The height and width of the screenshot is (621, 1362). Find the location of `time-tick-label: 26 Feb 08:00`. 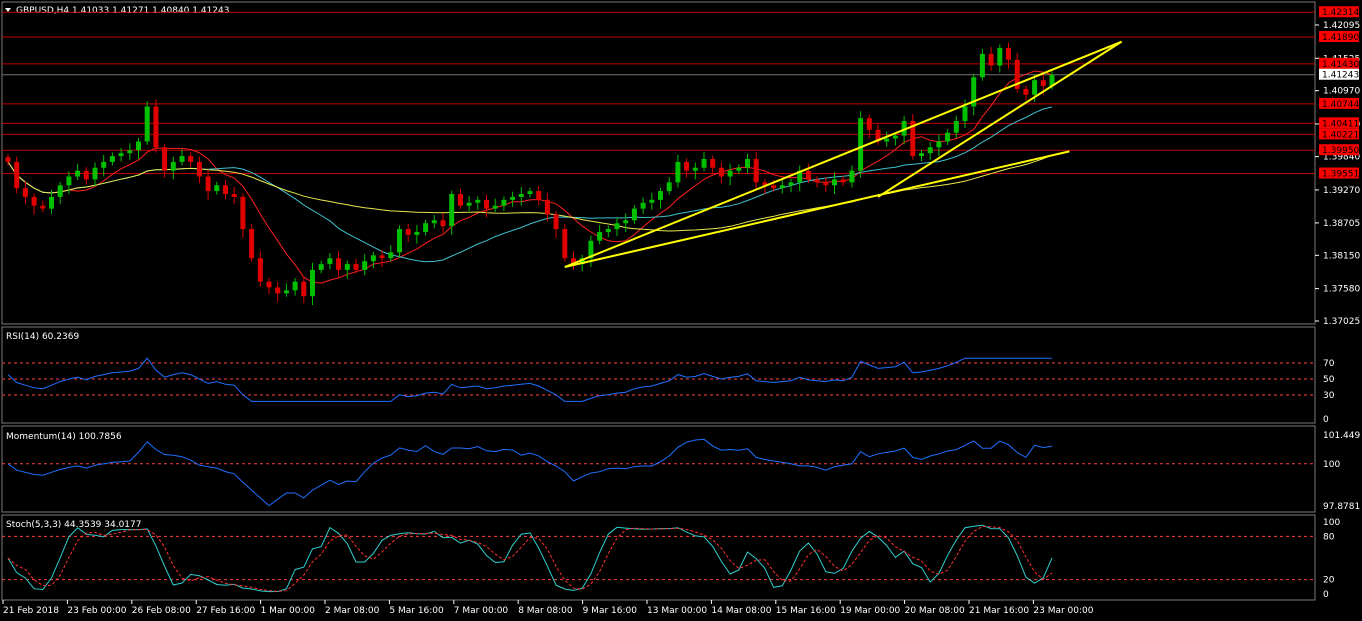

time-tick-label: 26 Feb 08:00 is located at coordinates (161, 611).